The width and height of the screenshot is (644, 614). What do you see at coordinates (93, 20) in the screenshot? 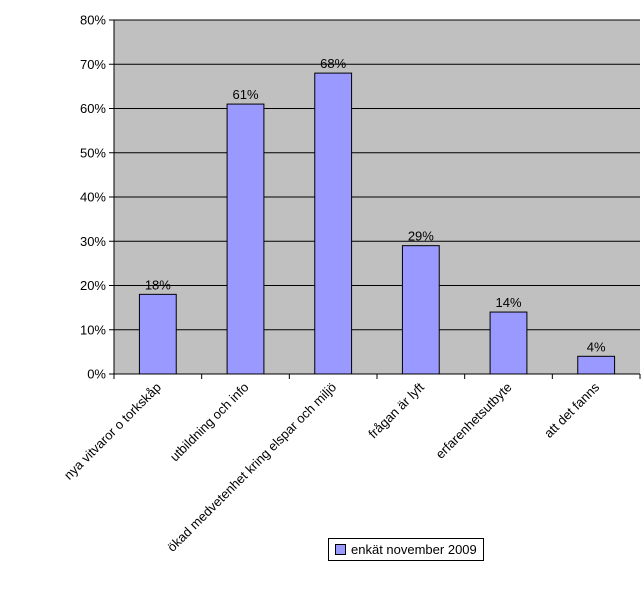
I see `y-tick-label: 80%` at bounding box center [93, 20].